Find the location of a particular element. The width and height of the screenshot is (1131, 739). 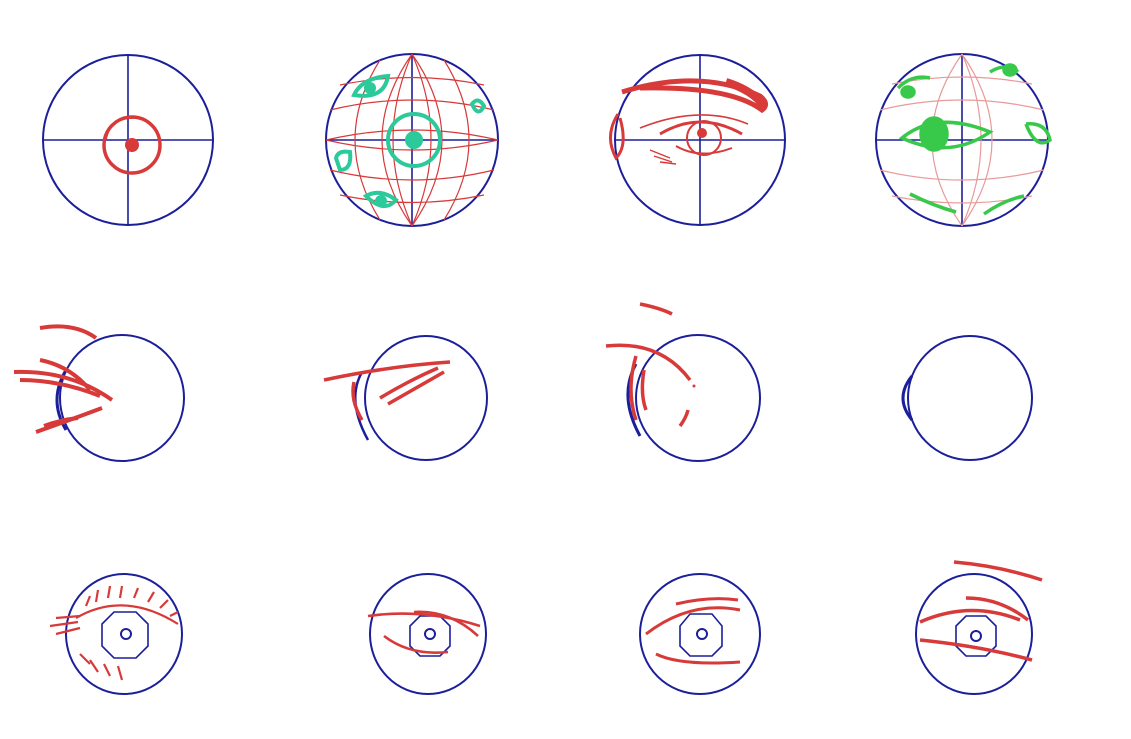

green-eye-shapes is located at coordinates (974, 139).